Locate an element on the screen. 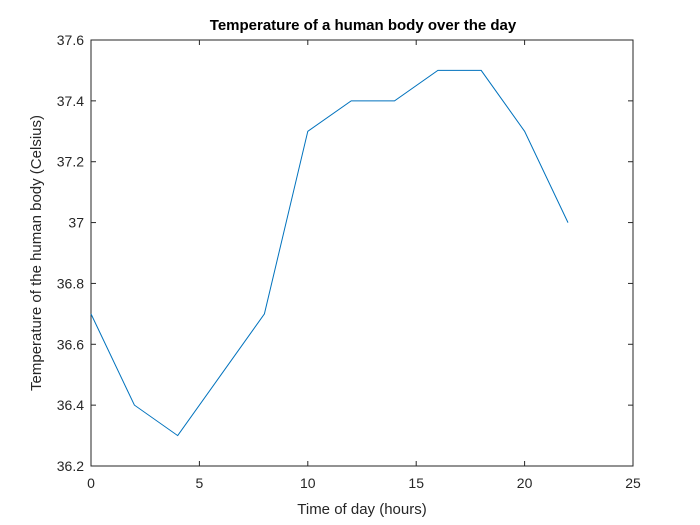 The height and width of the screenshot is (525, 700). x-tick-label: 10 is located at coordinates (308, 483).